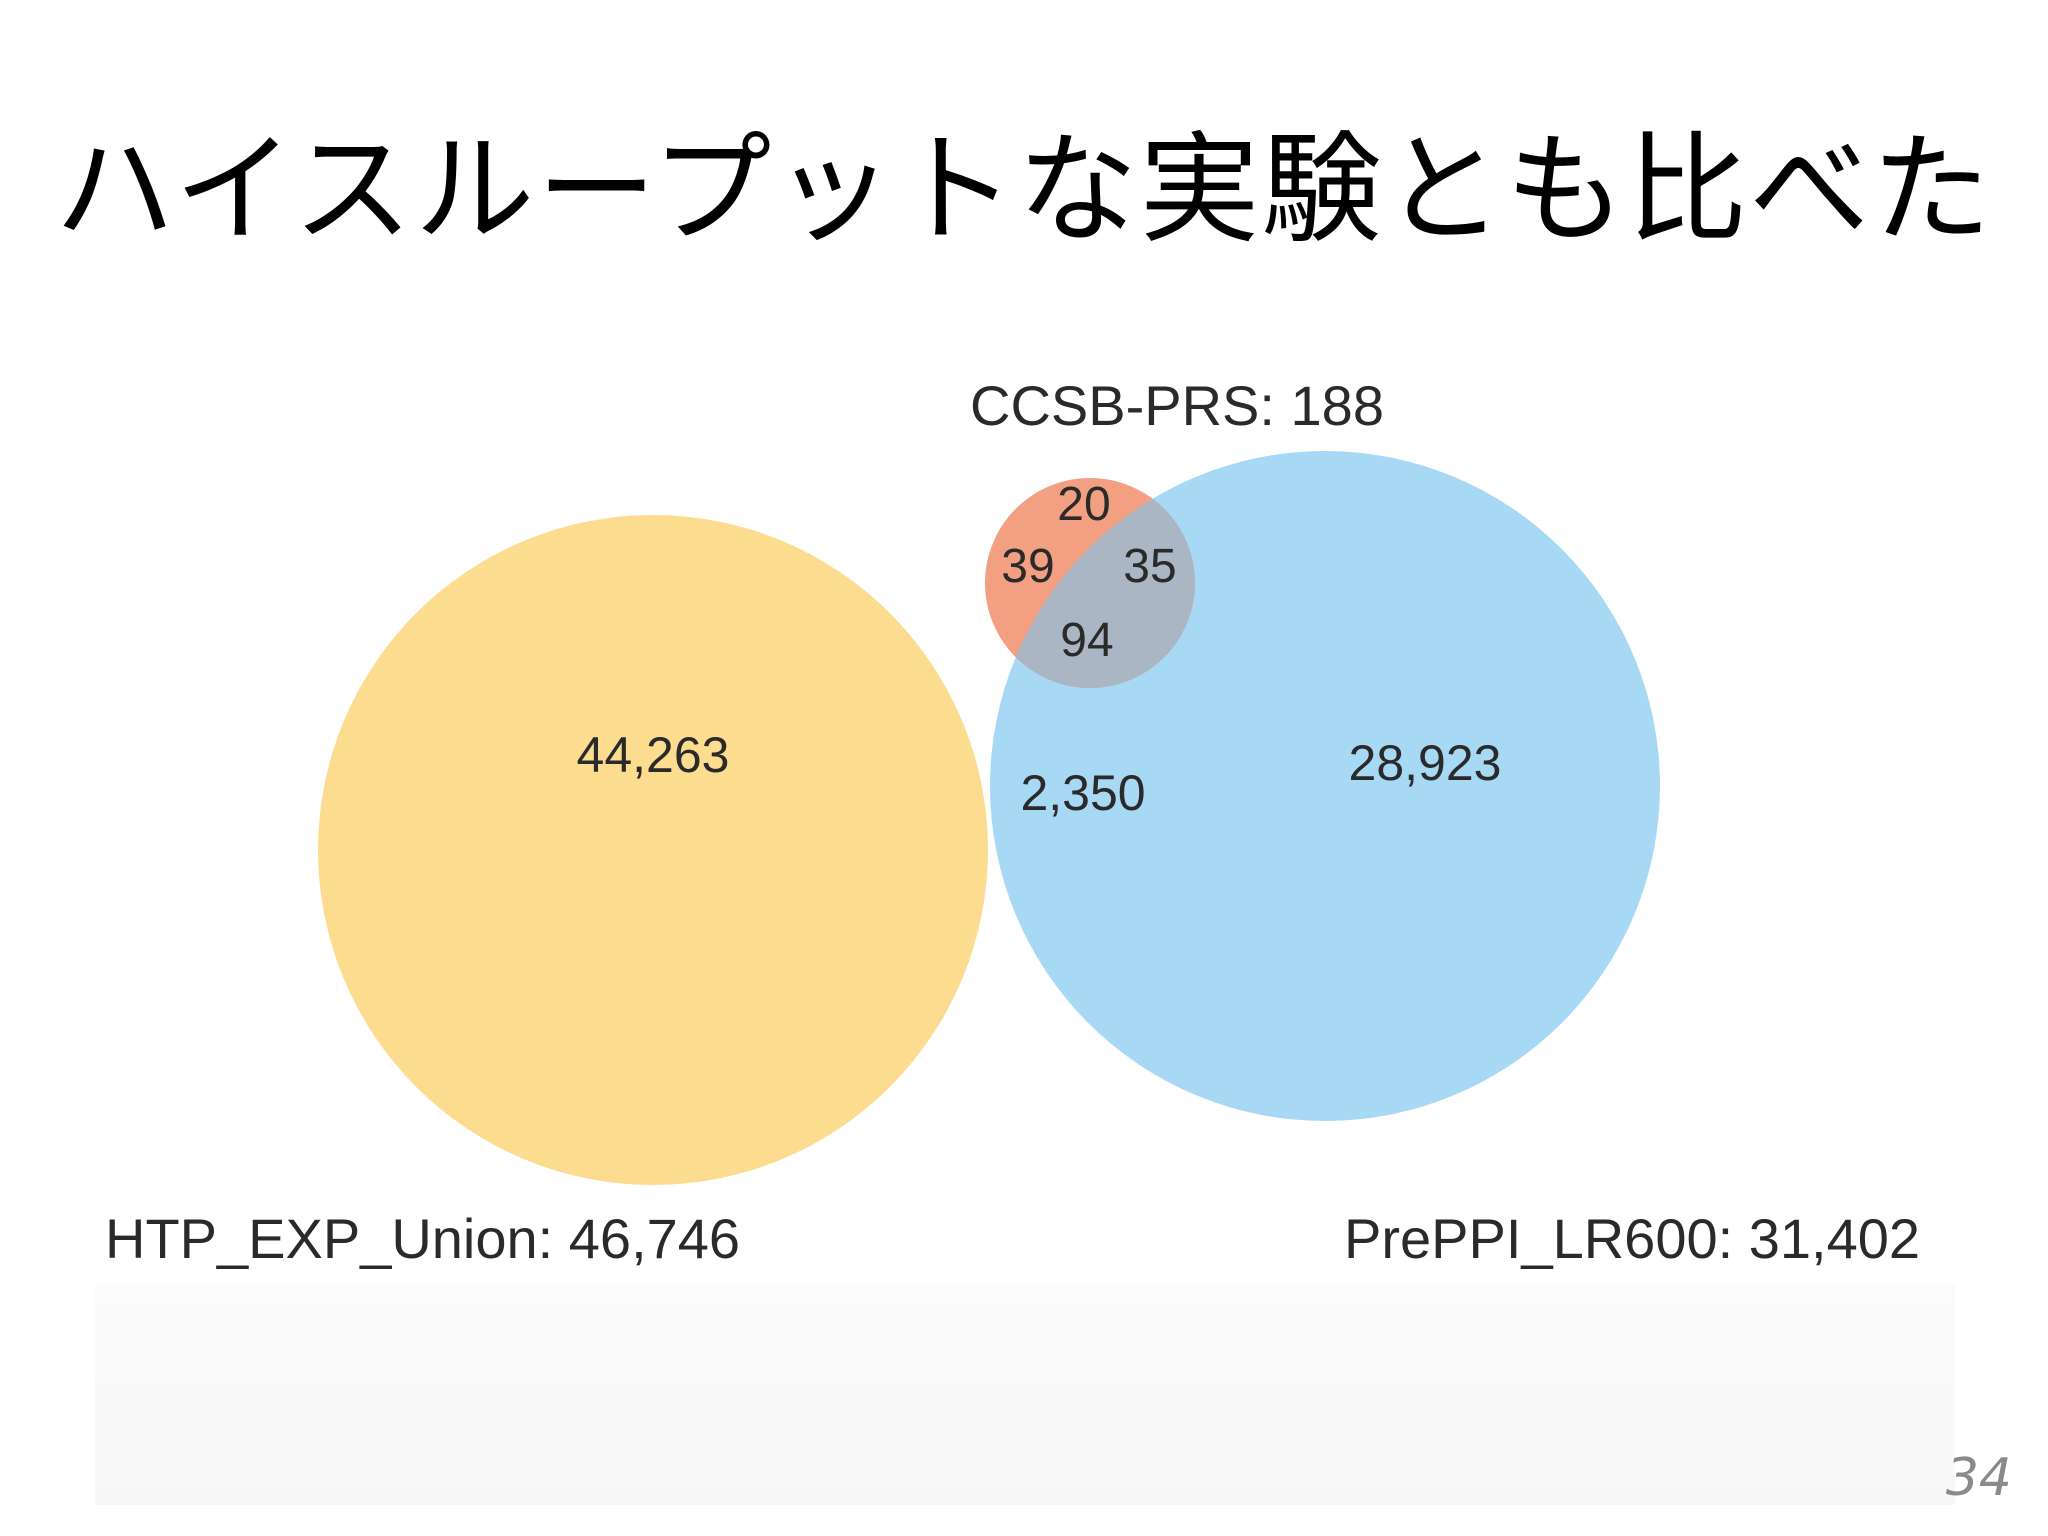 The height and width of the screenshot is (1536, 2048). I want to click on ccsb-prs-label: CCSB-PRS: 188, so click(1177, 405).